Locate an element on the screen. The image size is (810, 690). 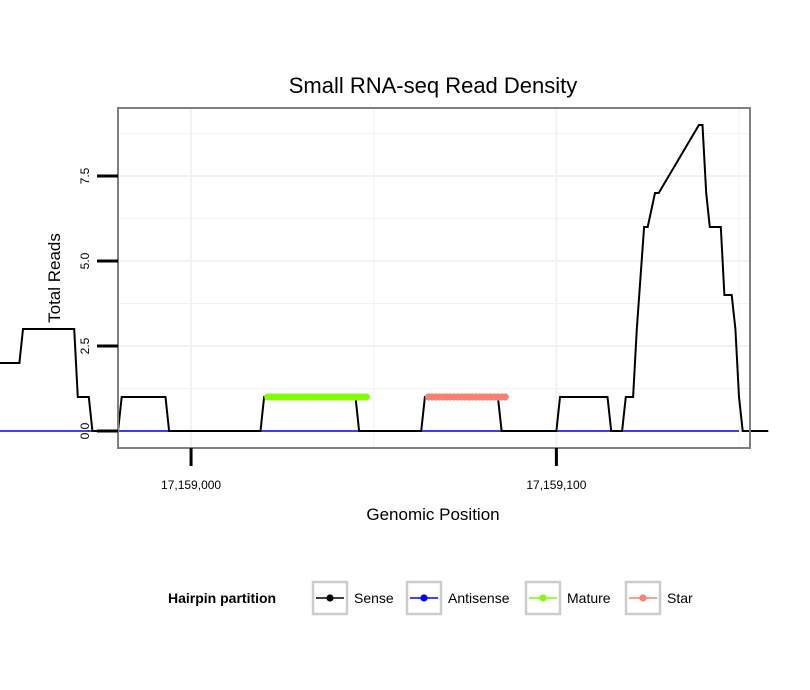
legend-label: Mature is located at coordinates (589, 598).